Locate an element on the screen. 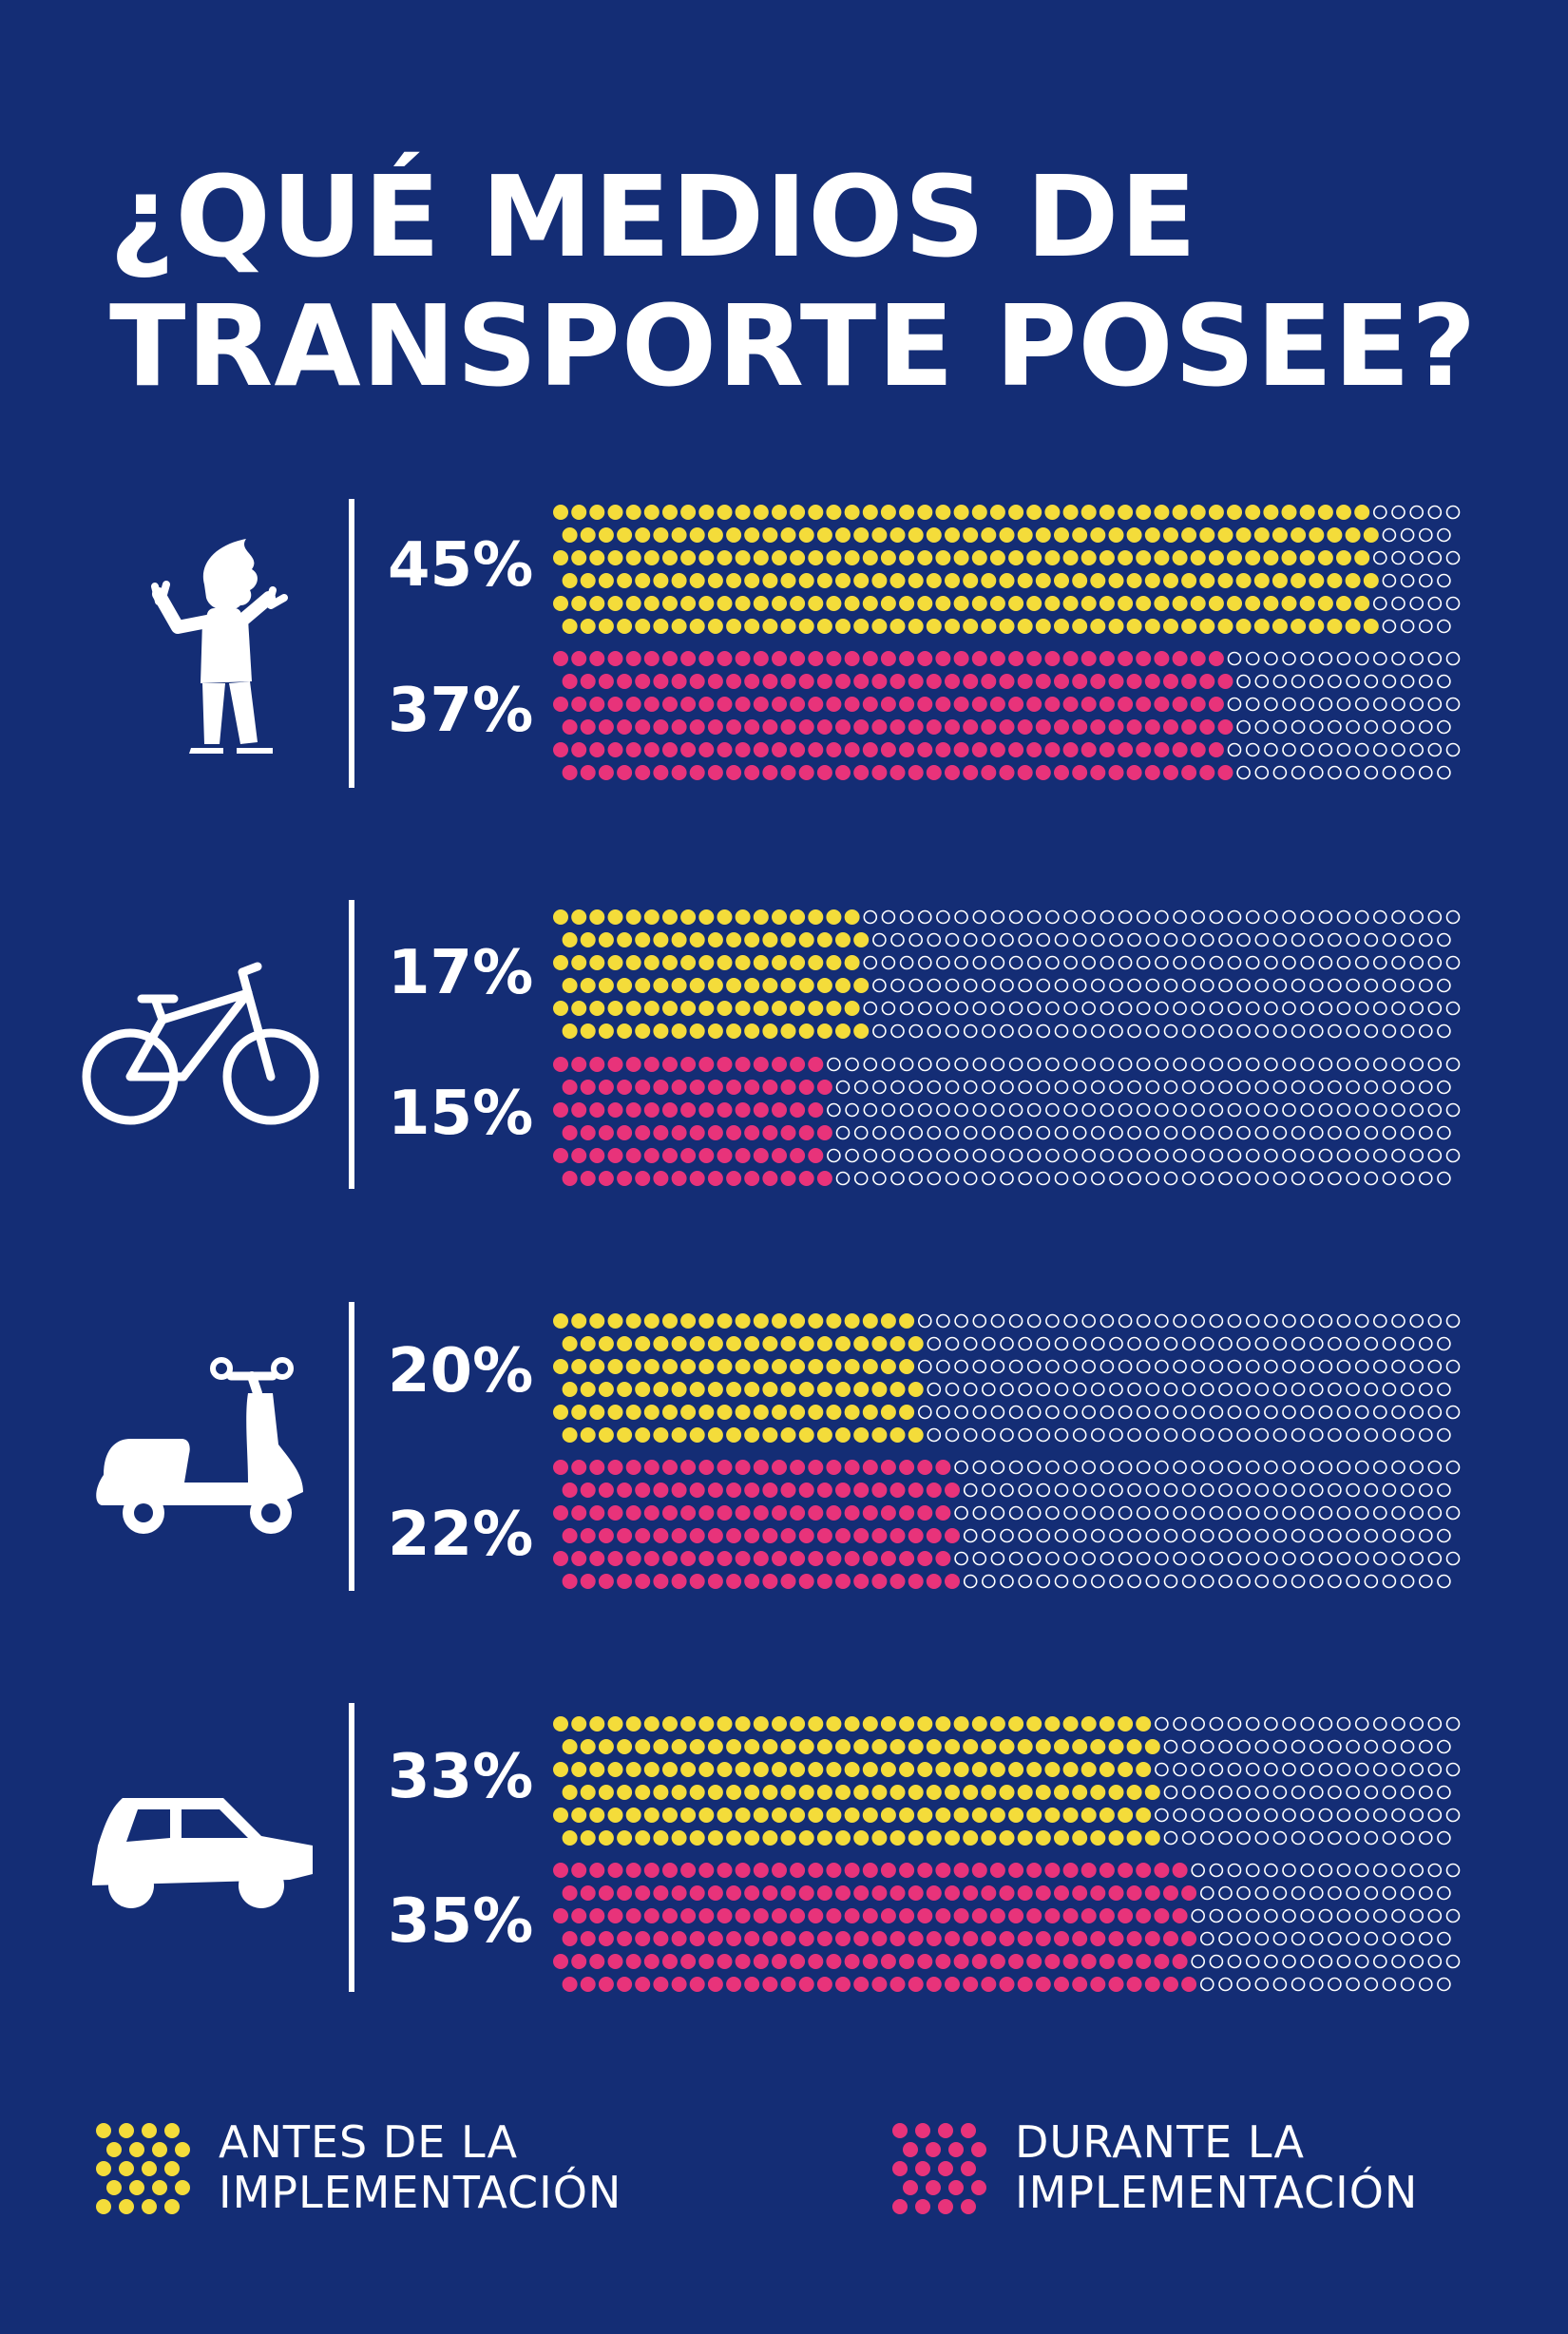 The height and width of the screenshot is (2334, 1568). value-label-before: 33% is located at coordinates (461, 1777).